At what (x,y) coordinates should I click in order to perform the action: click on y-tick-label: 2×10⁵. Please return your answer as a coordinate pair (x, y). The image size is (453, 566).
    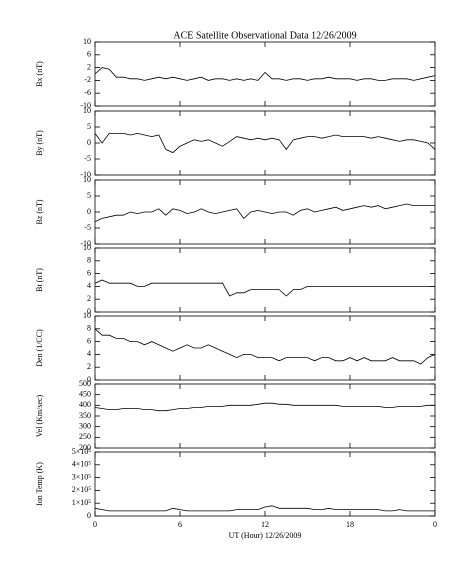
    Looking at the image, I should click on (82, 489).